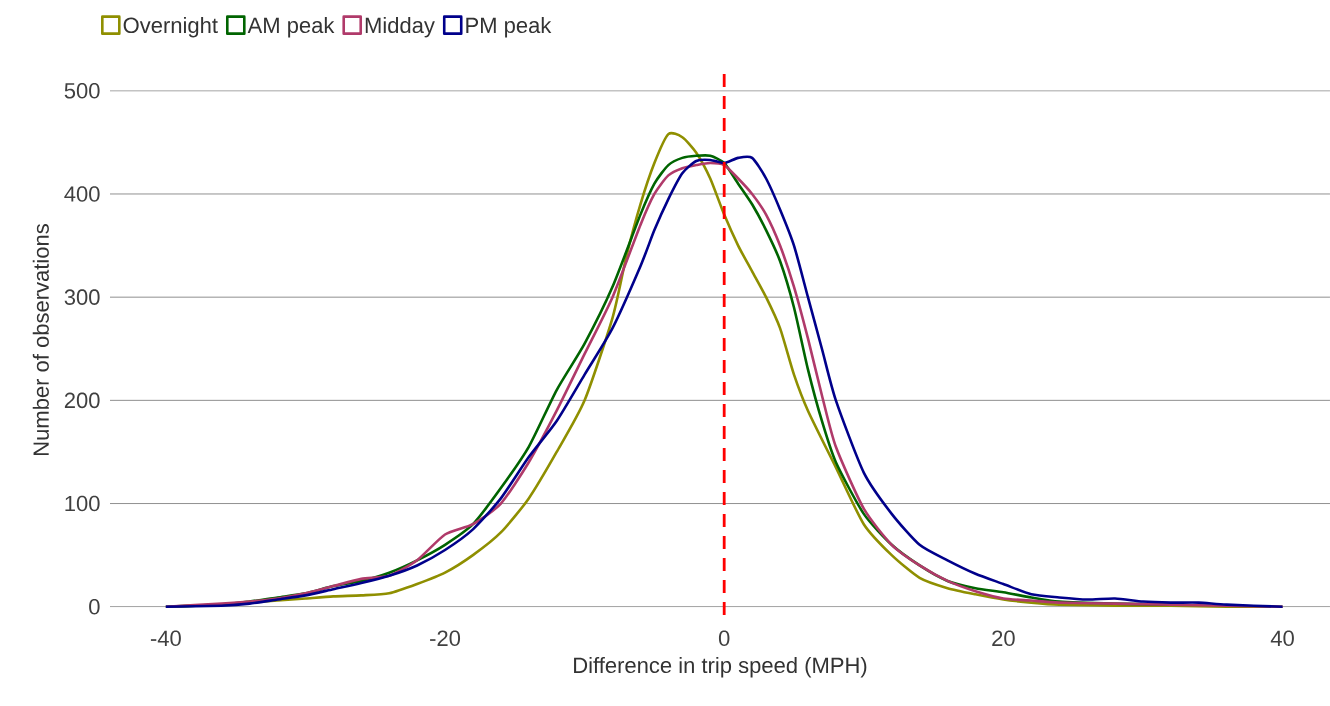 This screenshot has height=706, width=1330. Describe the element at coordinates (165, 638) in the screenshot. I see `x-tick-label: -40` at that location.